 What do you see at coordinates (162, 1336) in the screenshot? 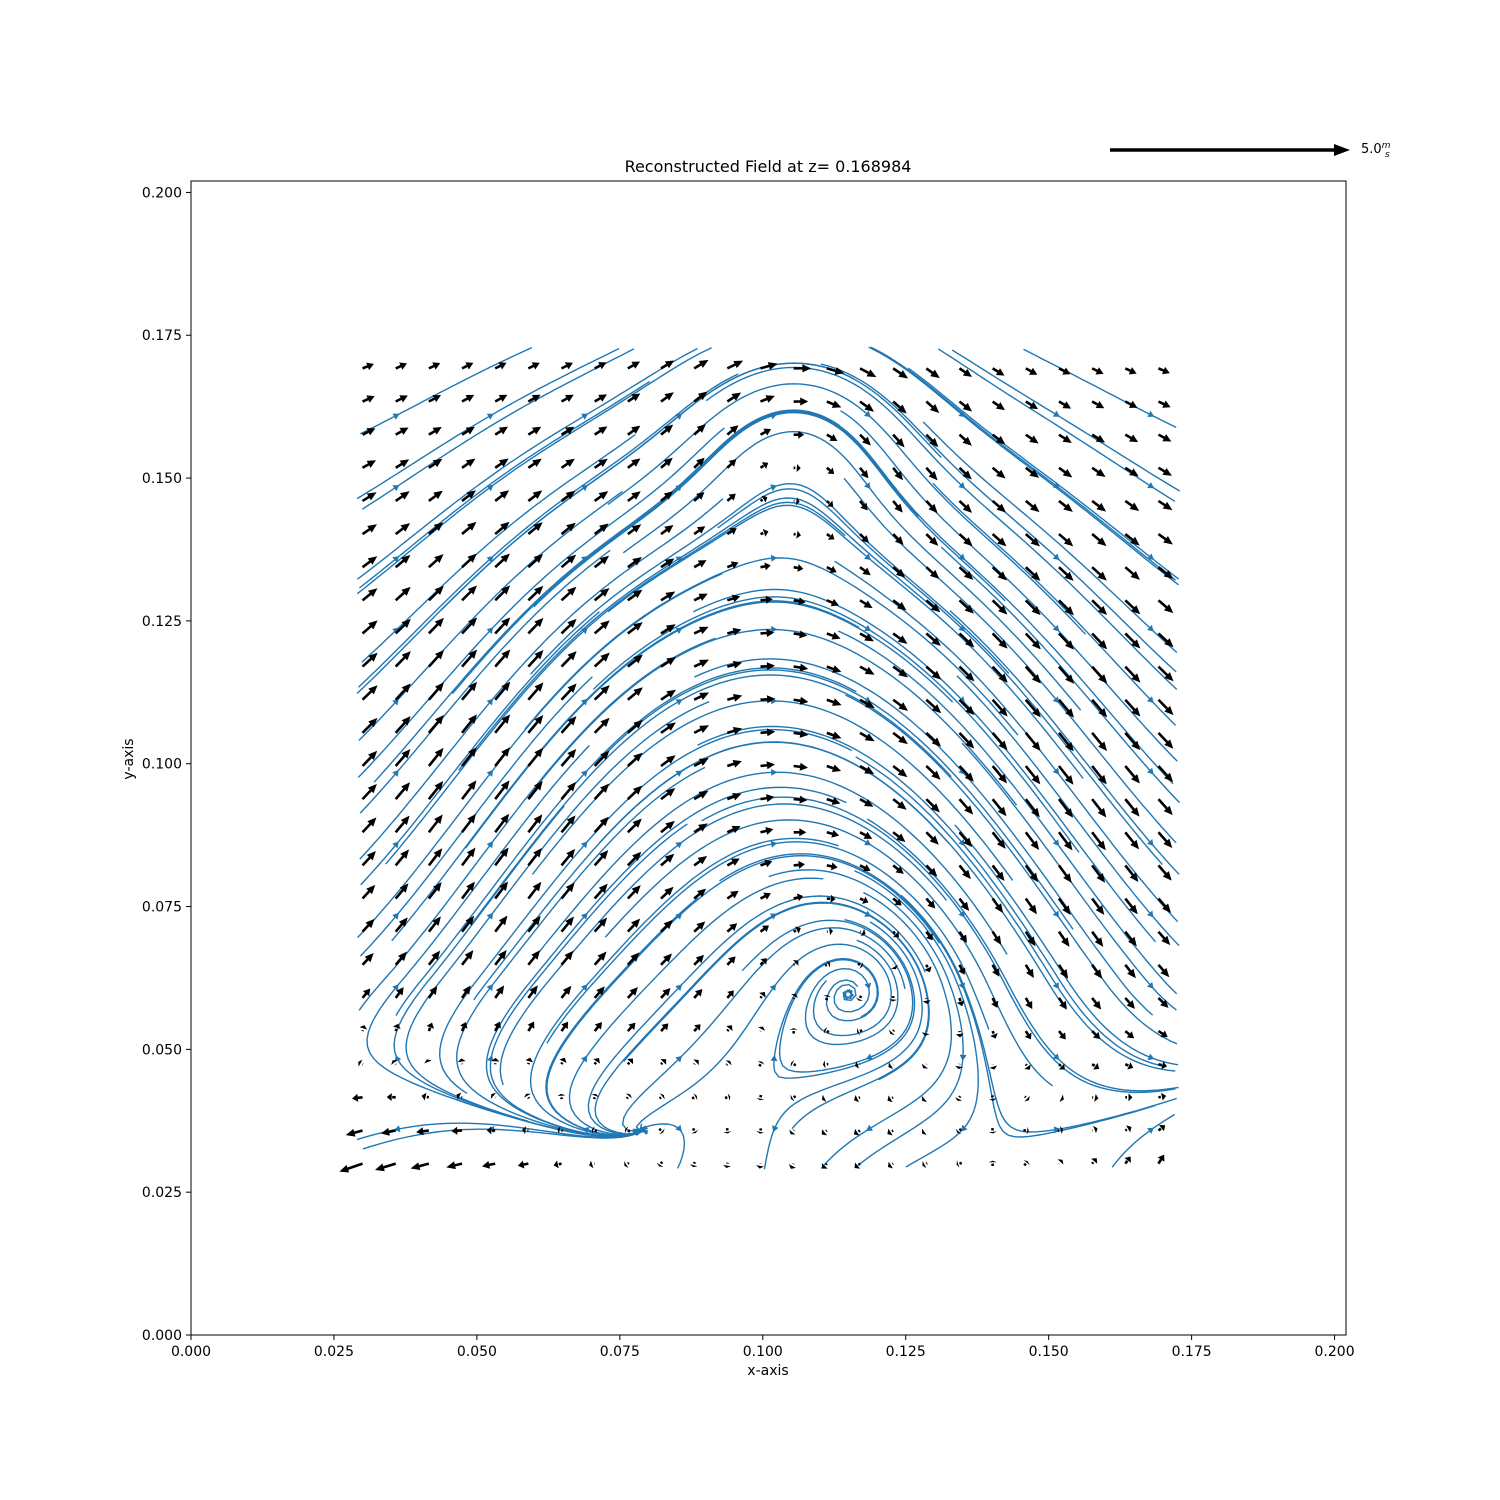
I see `y-tick-label: 0.000` at bounding box center [162, 1336].